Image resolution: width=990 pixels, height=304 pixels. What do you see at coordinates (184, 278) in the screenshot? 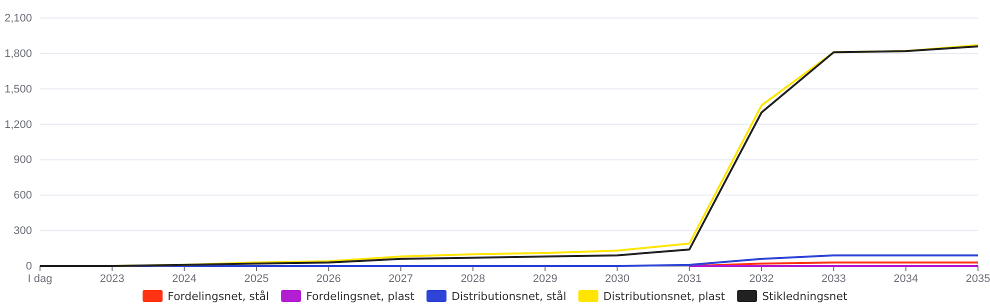
I see `x-tick-label: 2024` at bounding box center [184, 278].